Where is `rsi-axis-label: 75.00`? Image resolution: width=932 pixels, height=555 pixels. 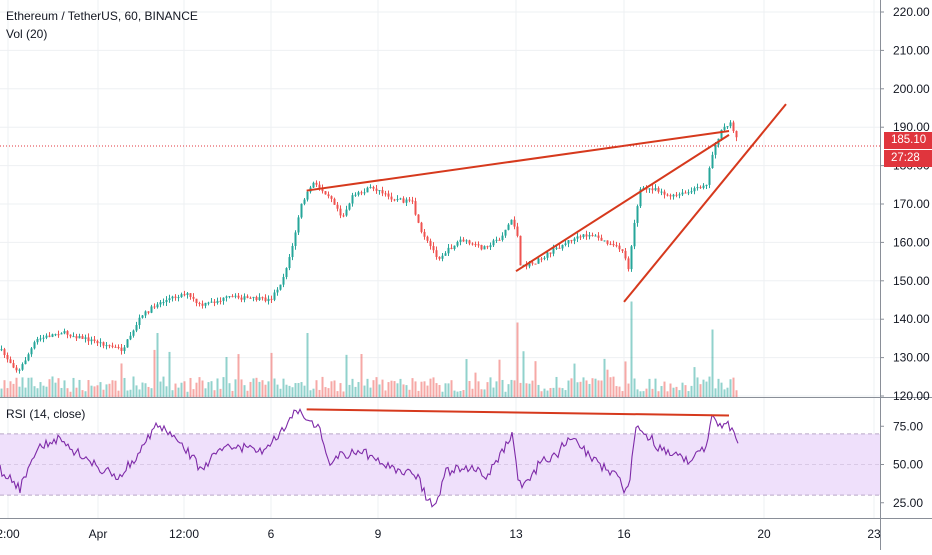 rsi-axis-label: 75.00 is located at coordinates (908, 426).